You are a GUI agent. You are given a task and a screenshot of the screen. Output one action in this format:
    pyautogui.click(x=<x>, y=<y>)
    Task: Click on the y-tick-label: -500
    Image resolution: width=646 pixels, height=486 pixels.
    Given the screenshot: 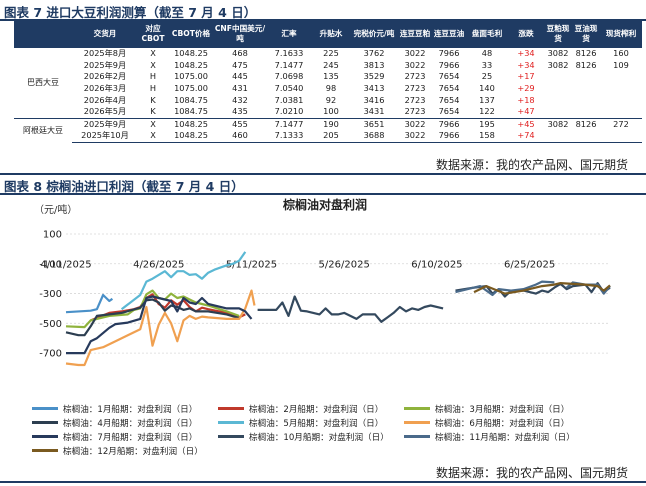 What is the action you would take?
    pyautogui.click(x=50, y=324)
    